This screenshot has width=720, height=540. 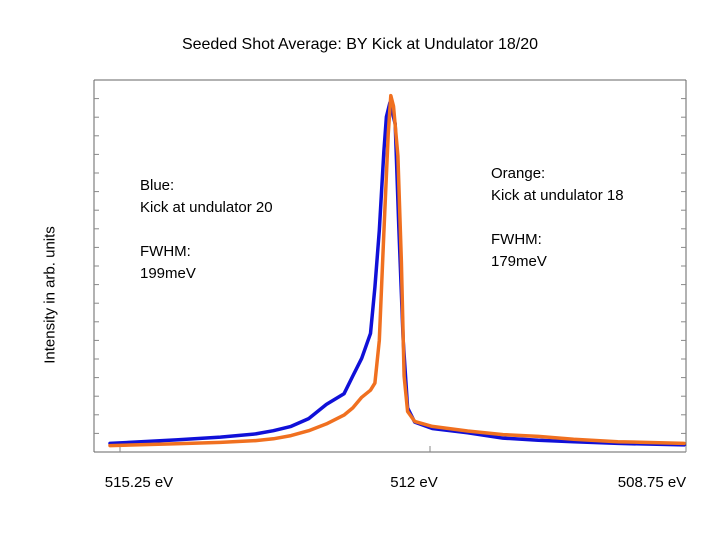 What do you see at coordinates (206, 207) in the screenshot?
I see `blue-note-line: Kick at undulator 20` at bounding box center [206, 207].